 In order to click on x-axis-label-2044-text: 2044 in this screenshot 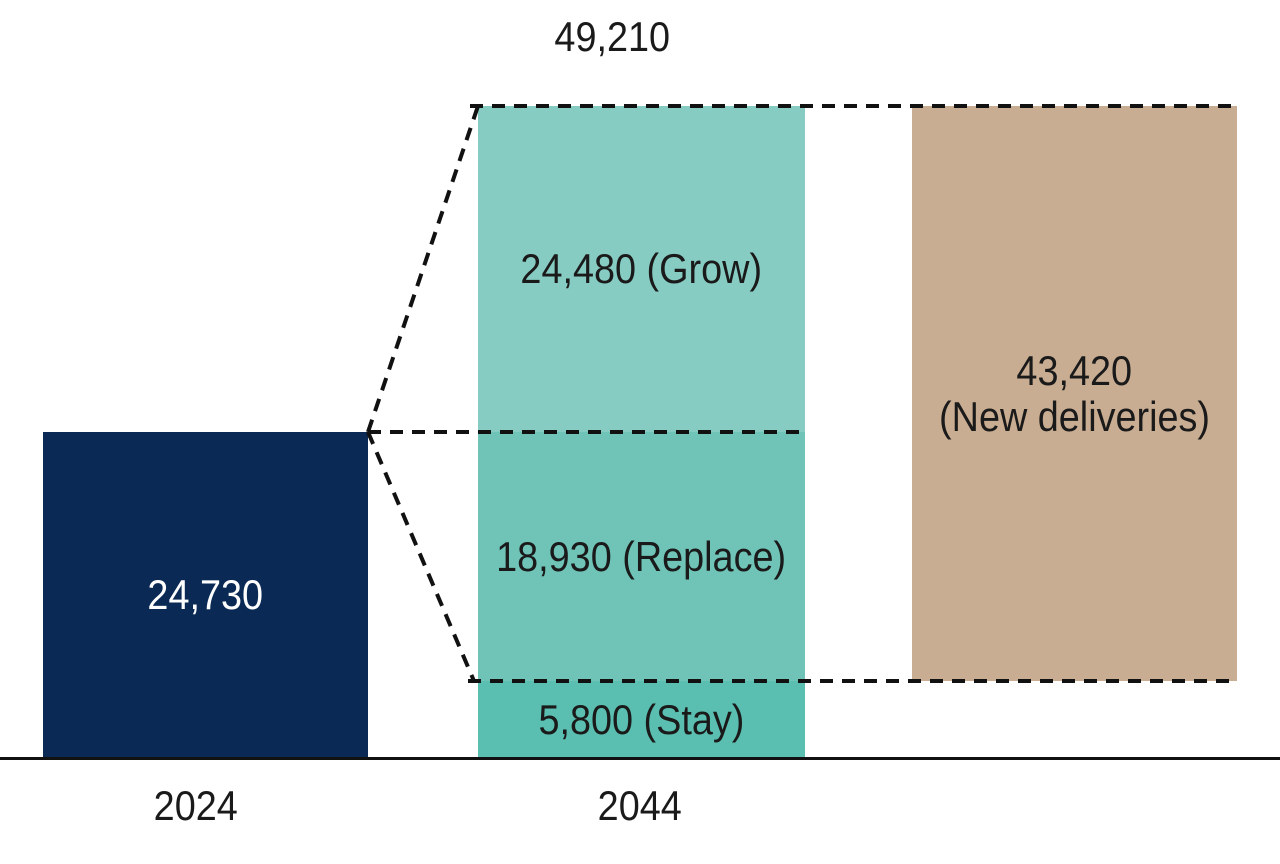, I will do `click(640, 805)`.